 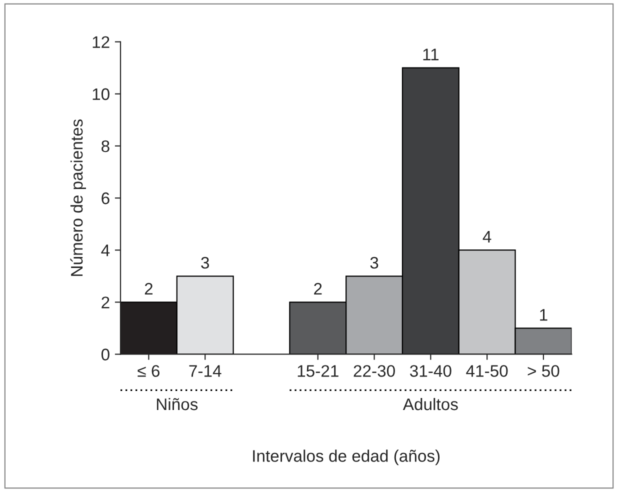 I want to click on x-axis-title: Intervalos de edad (años), so click(x=346, y=458).